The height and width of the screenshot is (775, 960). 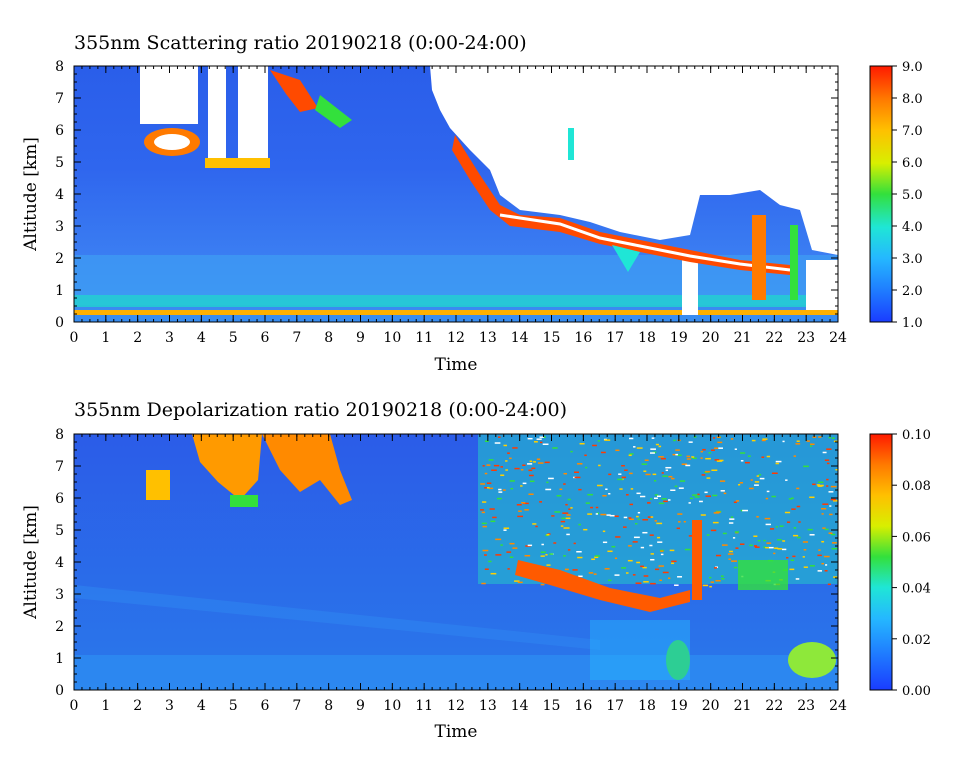 What do you see at coordinates (838, 706) in the screenshot?
I see `x-tick-label: 24` at bounding box center [838, 706].